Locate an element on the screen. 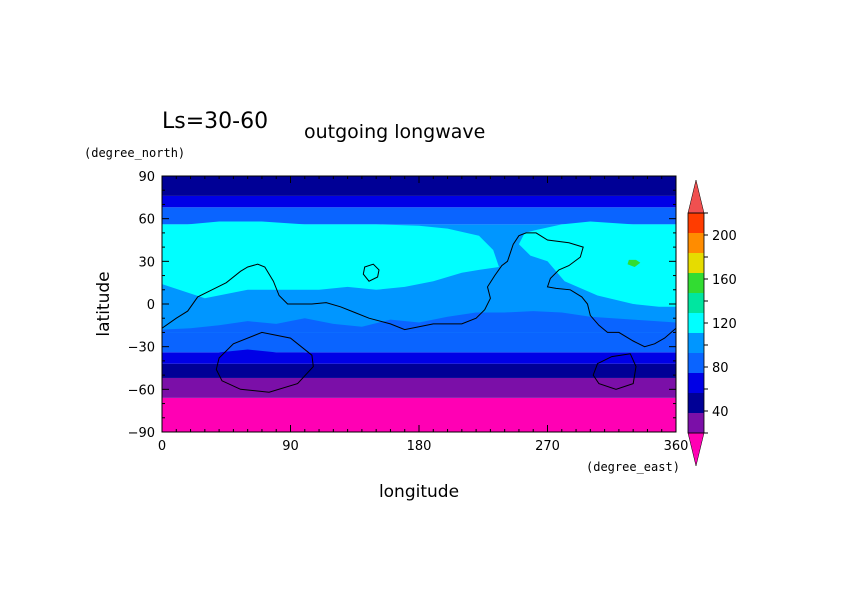  x-tick-label: 0 is located at coordinates (162, 446).